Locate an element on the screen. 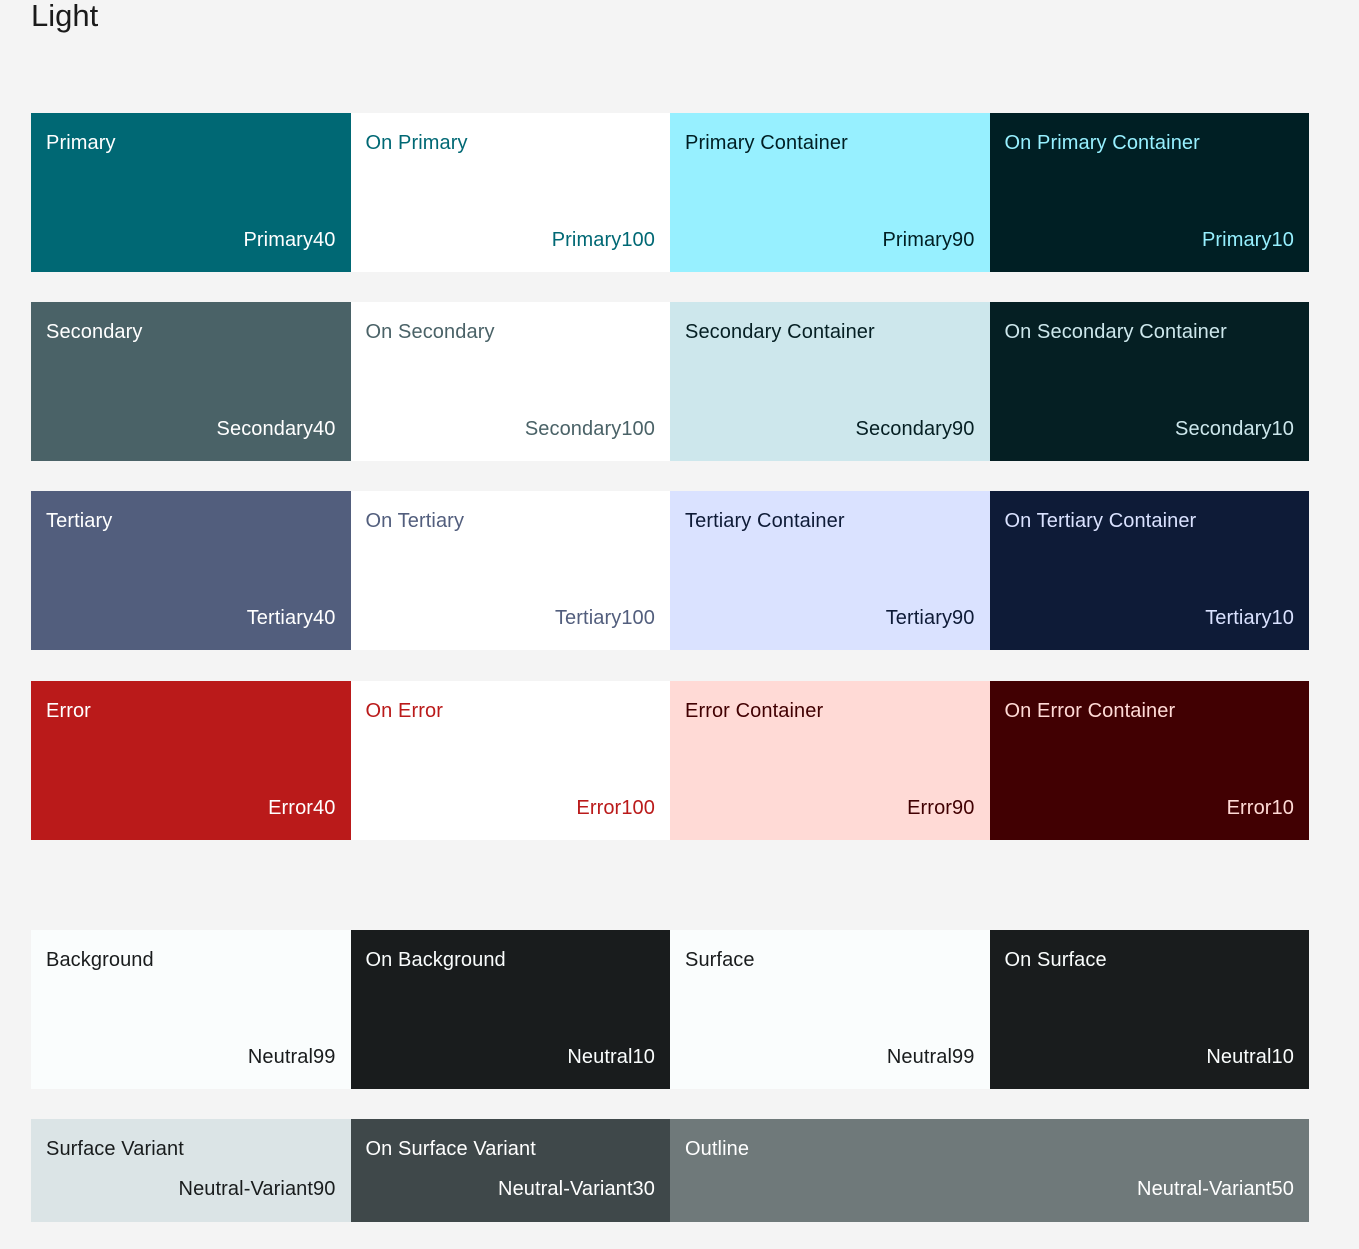  swatch-tone: Primary40 is located at coordinates (289, 240).